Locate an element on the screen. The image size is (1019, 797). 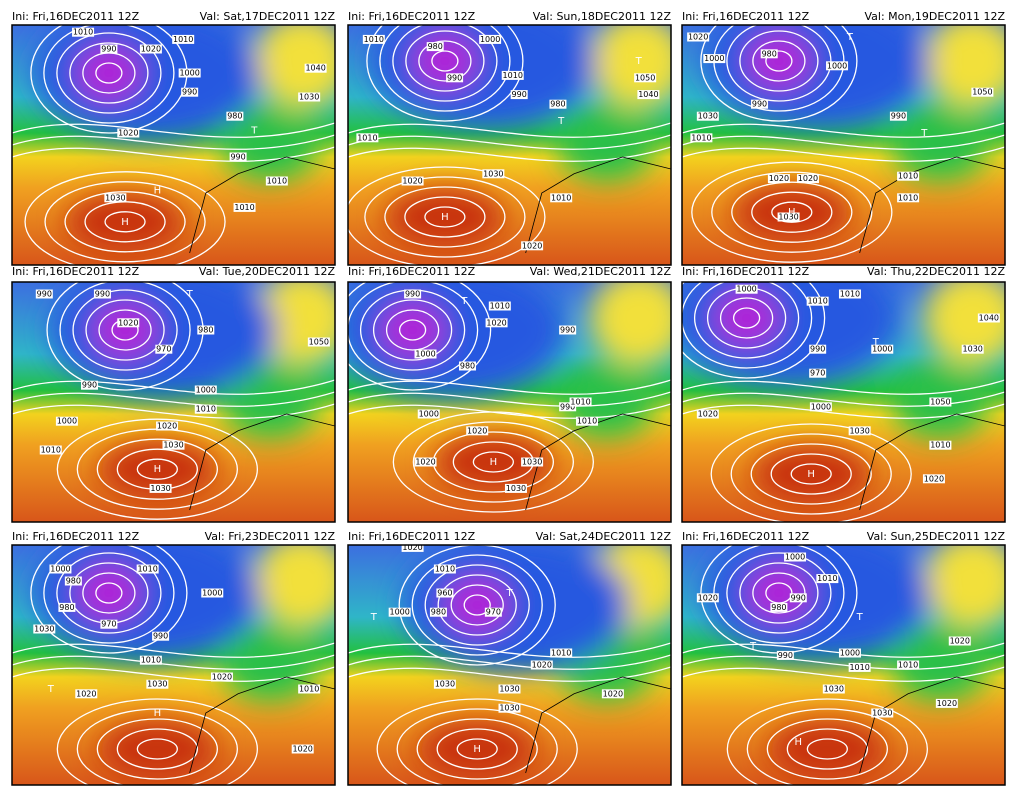
coastline is located at coordinates (932, 462).